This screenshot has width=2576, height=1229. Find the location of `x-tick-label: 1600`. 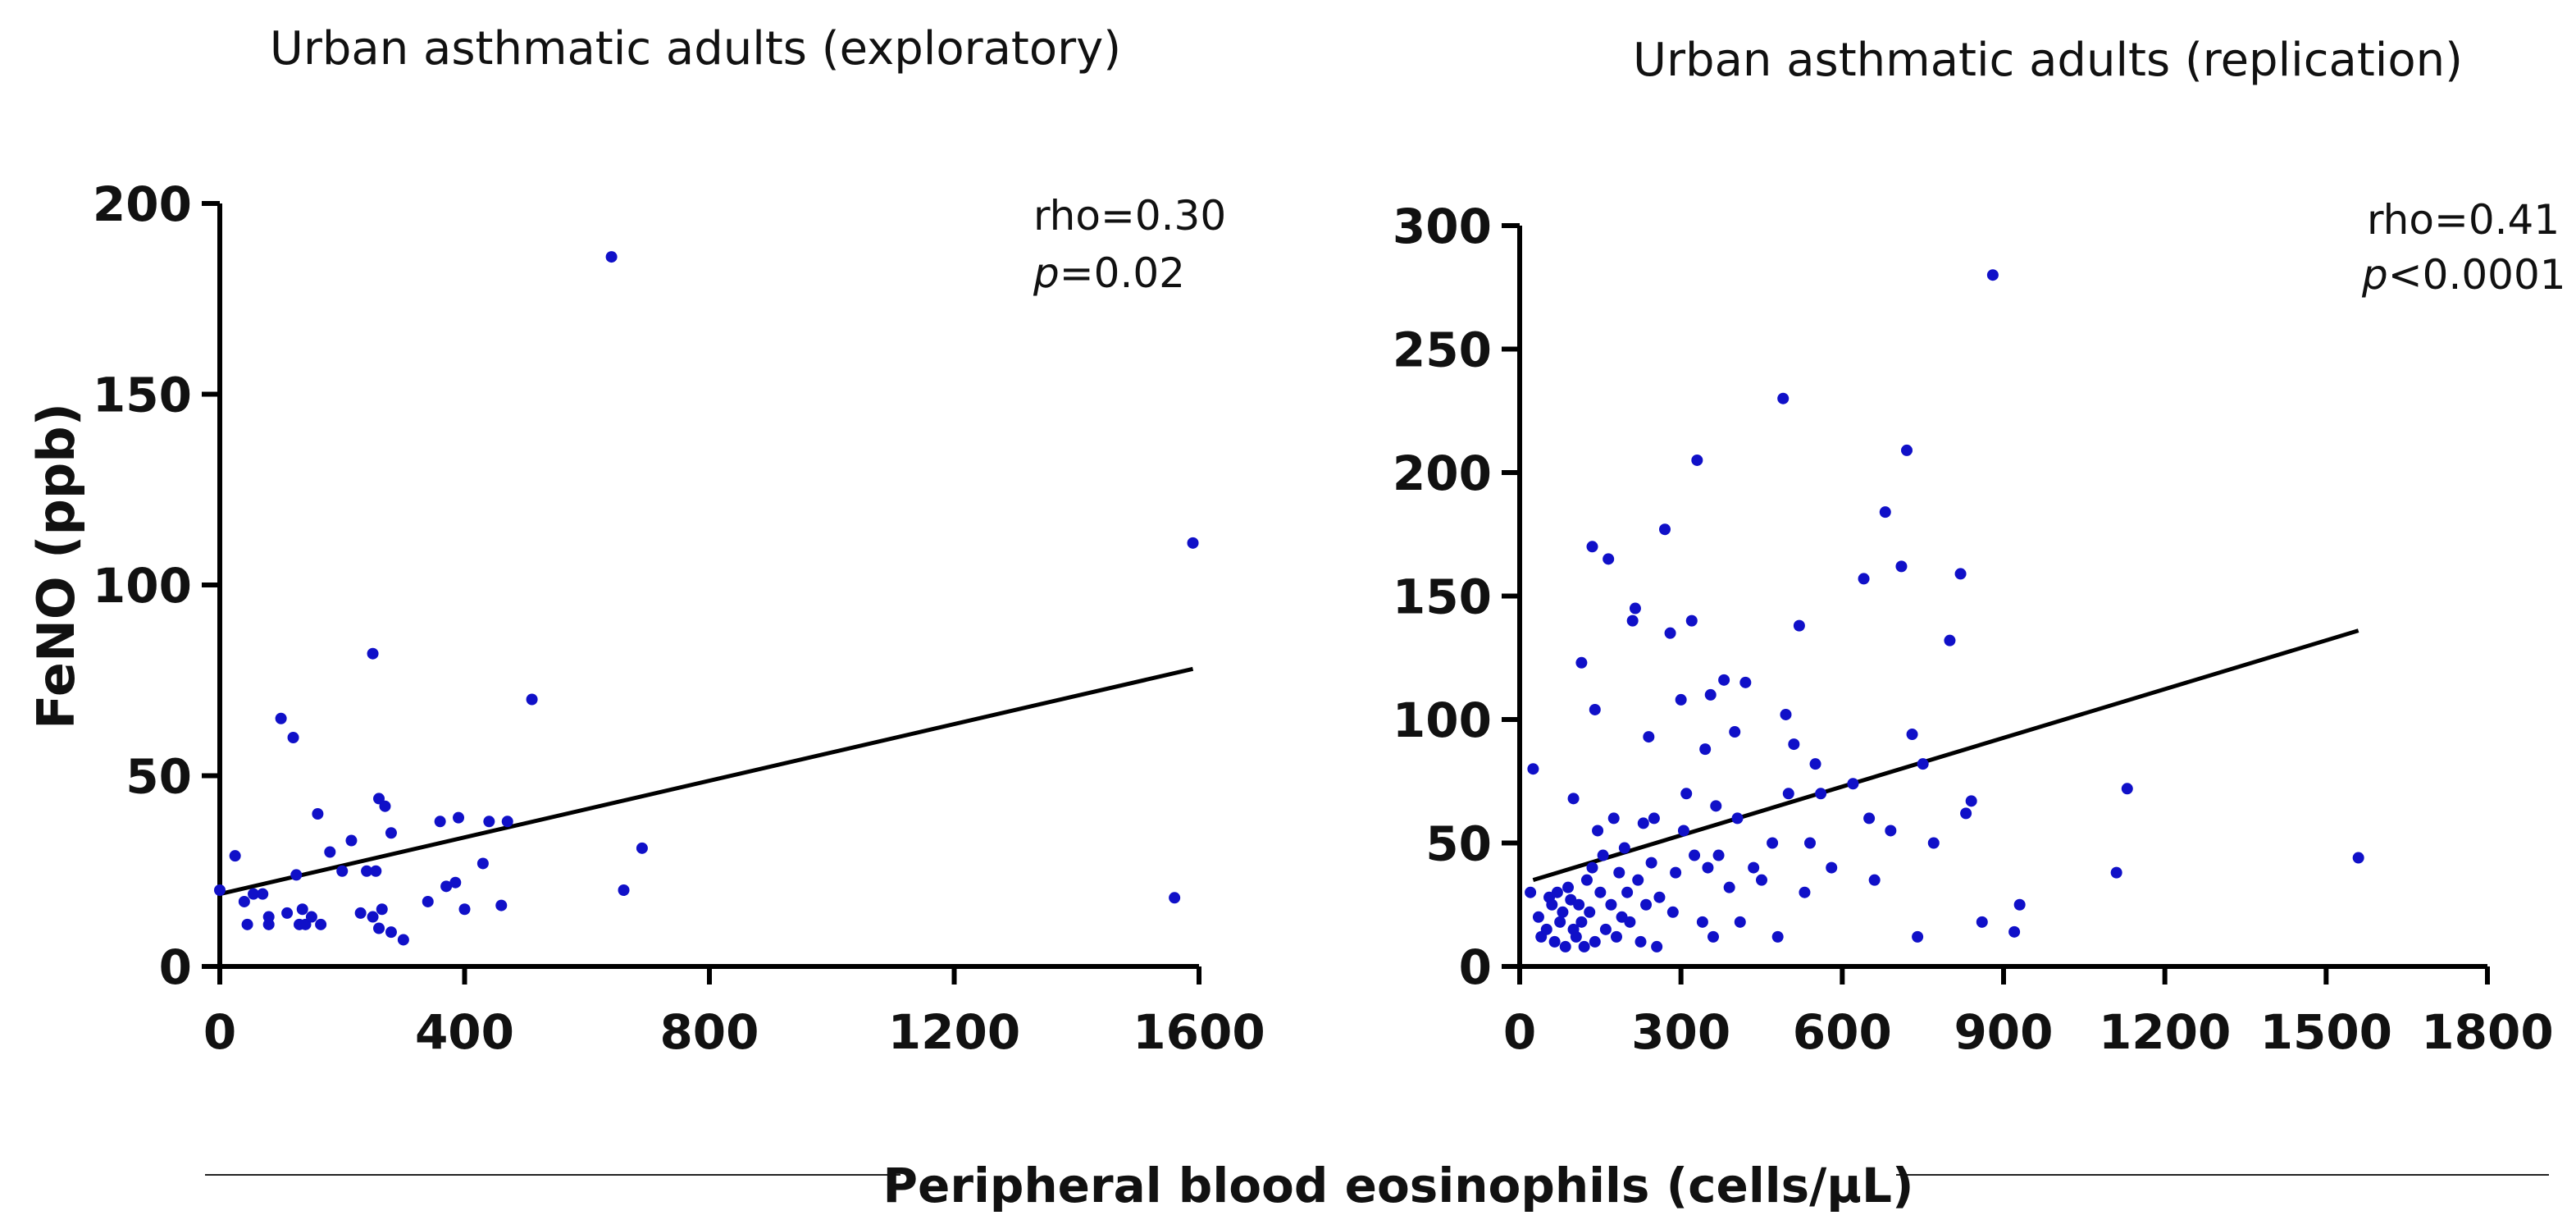

x-tick-label: 1600 is located at coordinates (1199, 1032).